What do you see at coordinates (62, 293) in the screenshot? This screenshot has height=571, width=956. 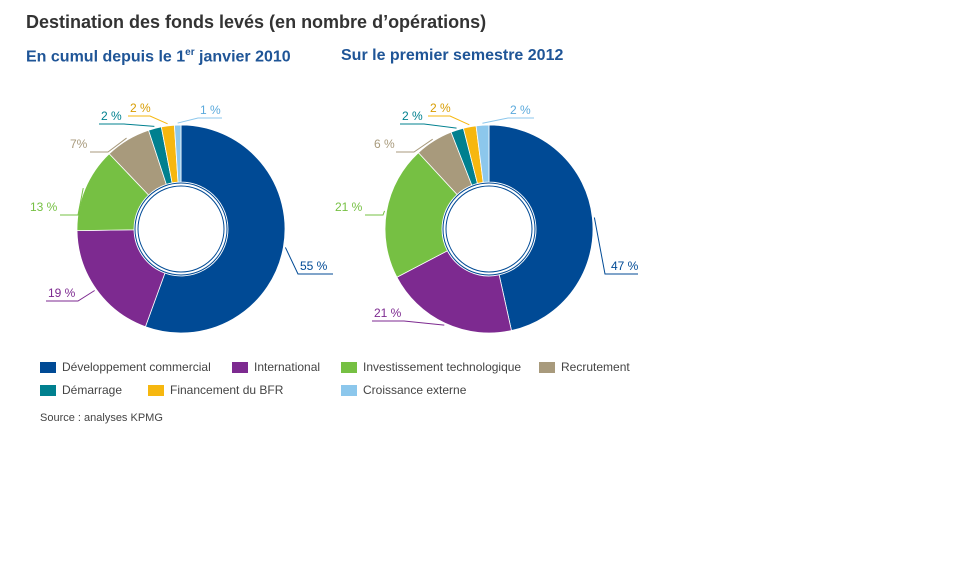 I see `data-label: 19 %` at bounding box center [62, 293].